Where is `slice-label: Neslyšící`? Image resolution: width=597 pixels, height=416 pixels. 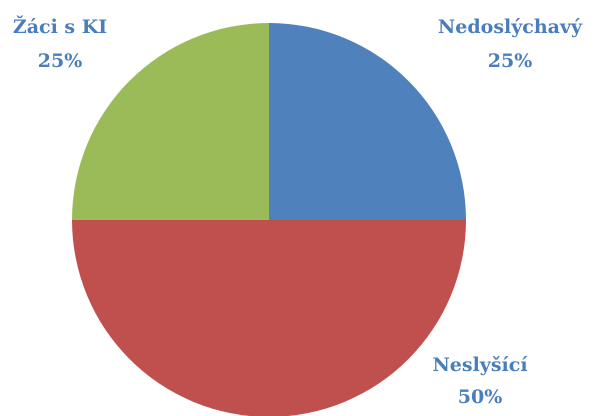 slice-label: Neslyšící is located at coordinates (480, 365).